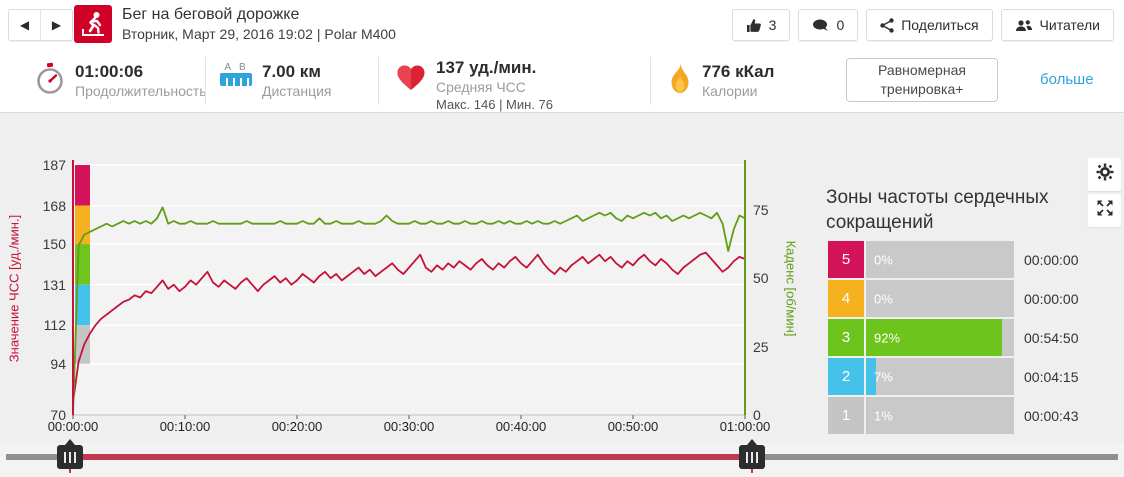 The width and height of the screenshot is (1124, 477). I want to click on distance-ruler-icon: AB, so click(236, 74).